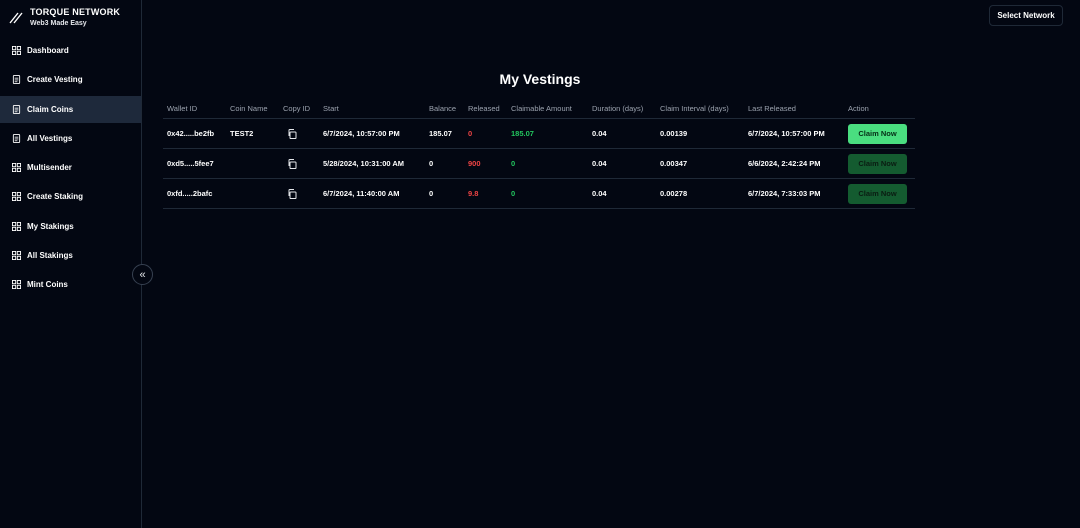 This screenshot has height=528, width=1080. What do you see at coordinates (361, 193) in the screenshot?
I see `start-cell: 6/7/2024, 11:40:00 AM` at bounding box center [361, 193].